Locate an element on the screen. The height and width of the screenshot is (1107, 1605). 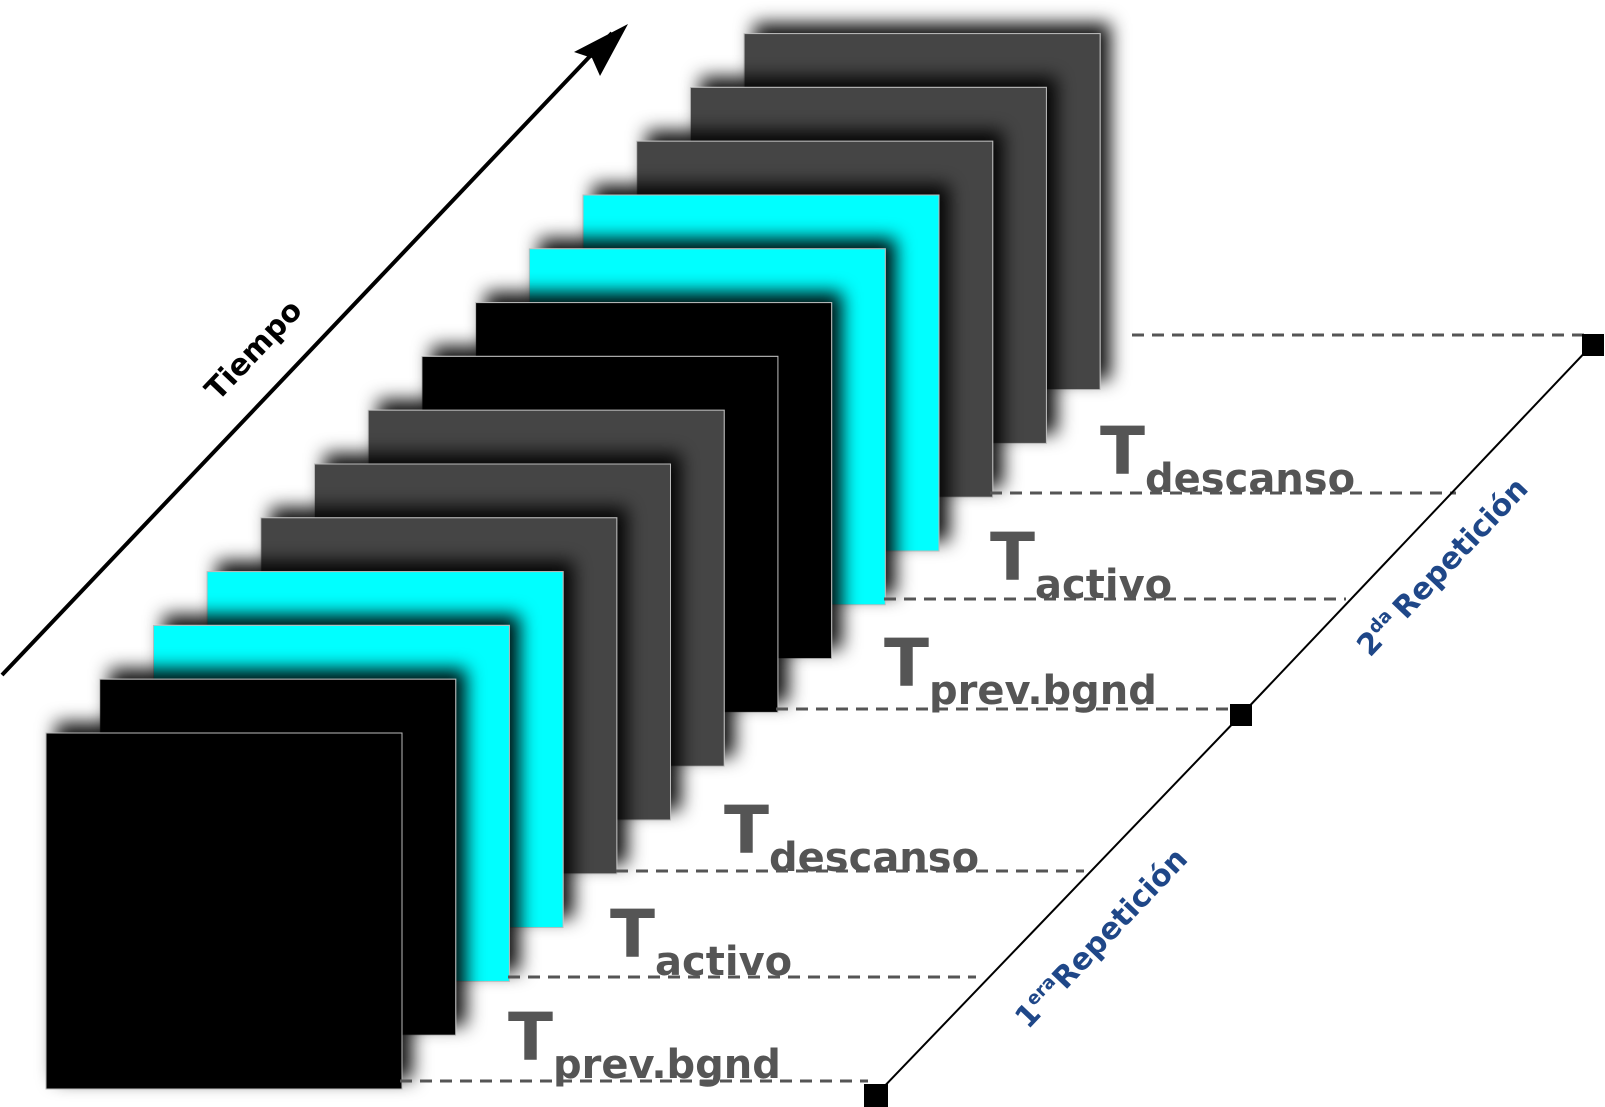
repetition-line-first is located at coordinates (1058, 905).